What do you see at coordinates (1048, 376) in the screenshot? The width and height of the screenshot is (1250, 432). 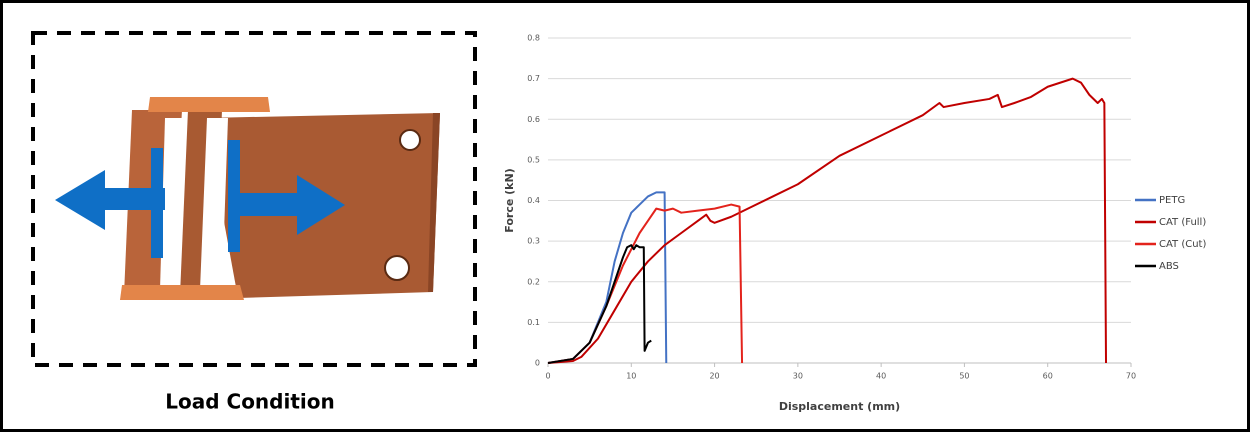 I see `x-tick-label: 60` at bounding box center [1048, 376].